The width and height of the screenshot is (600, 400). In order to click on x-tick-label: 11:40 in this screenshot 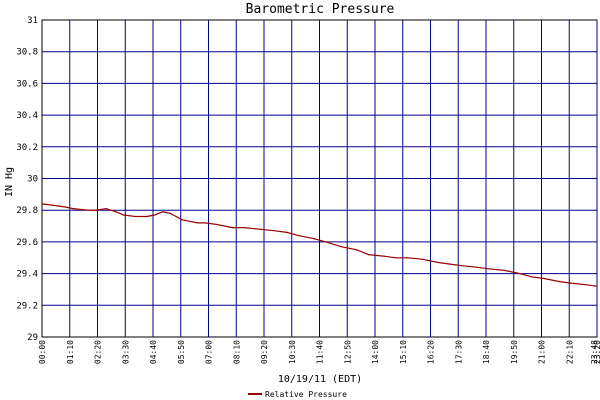, I will do `click(320, 352)`.